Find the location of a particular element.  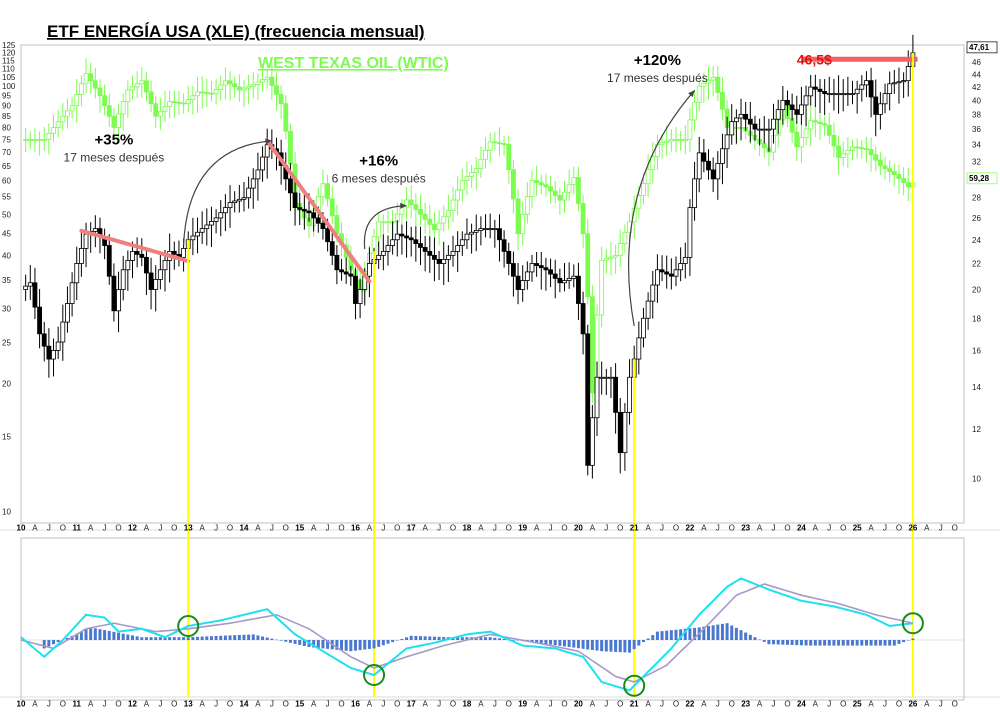

xle-axis-tick-26: 26 is located at coordinates (976, 218).